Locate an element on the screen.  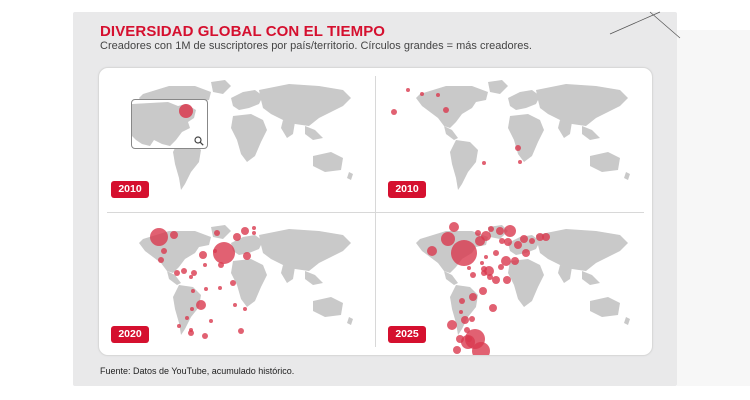
horizontal-divider is located at coordinates (375, 212).